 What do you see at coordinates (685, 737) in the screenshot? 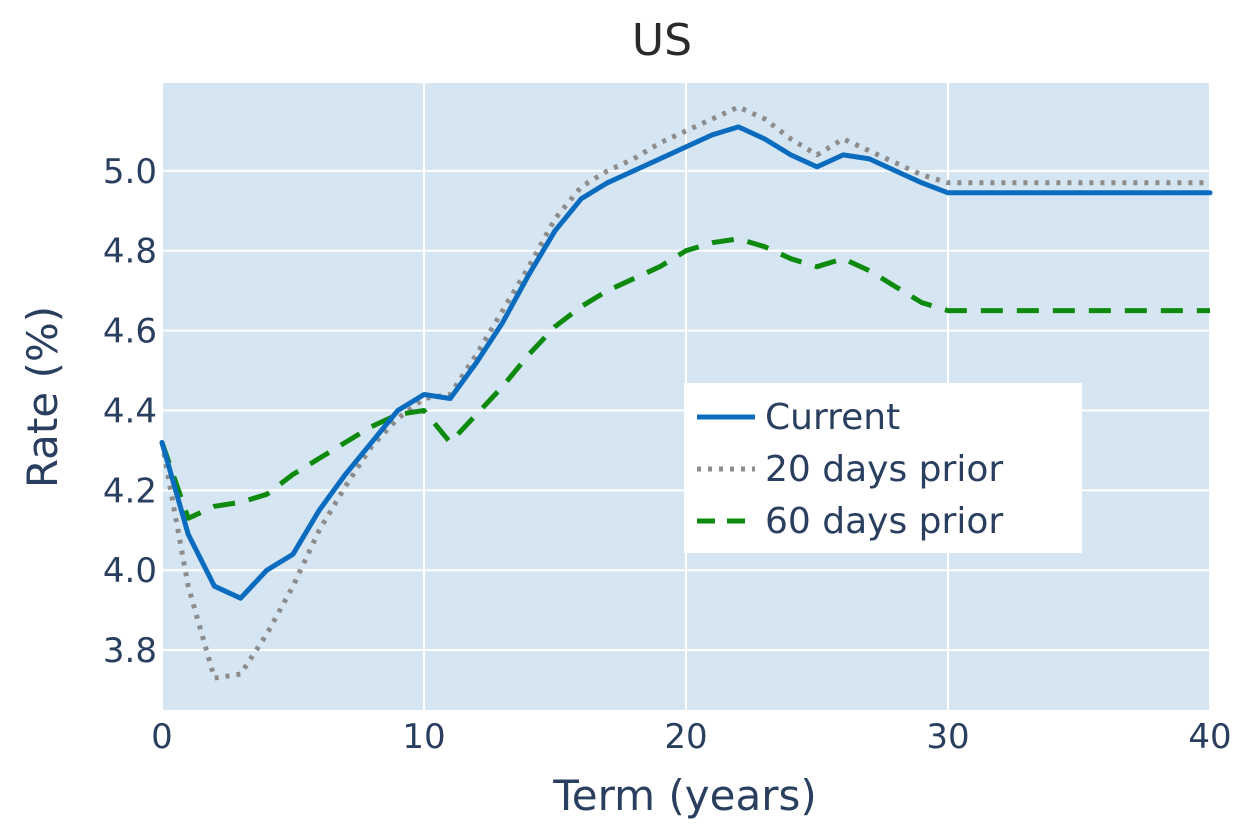
I see `x-tick-label: 20` at bounding box center [685, 737].